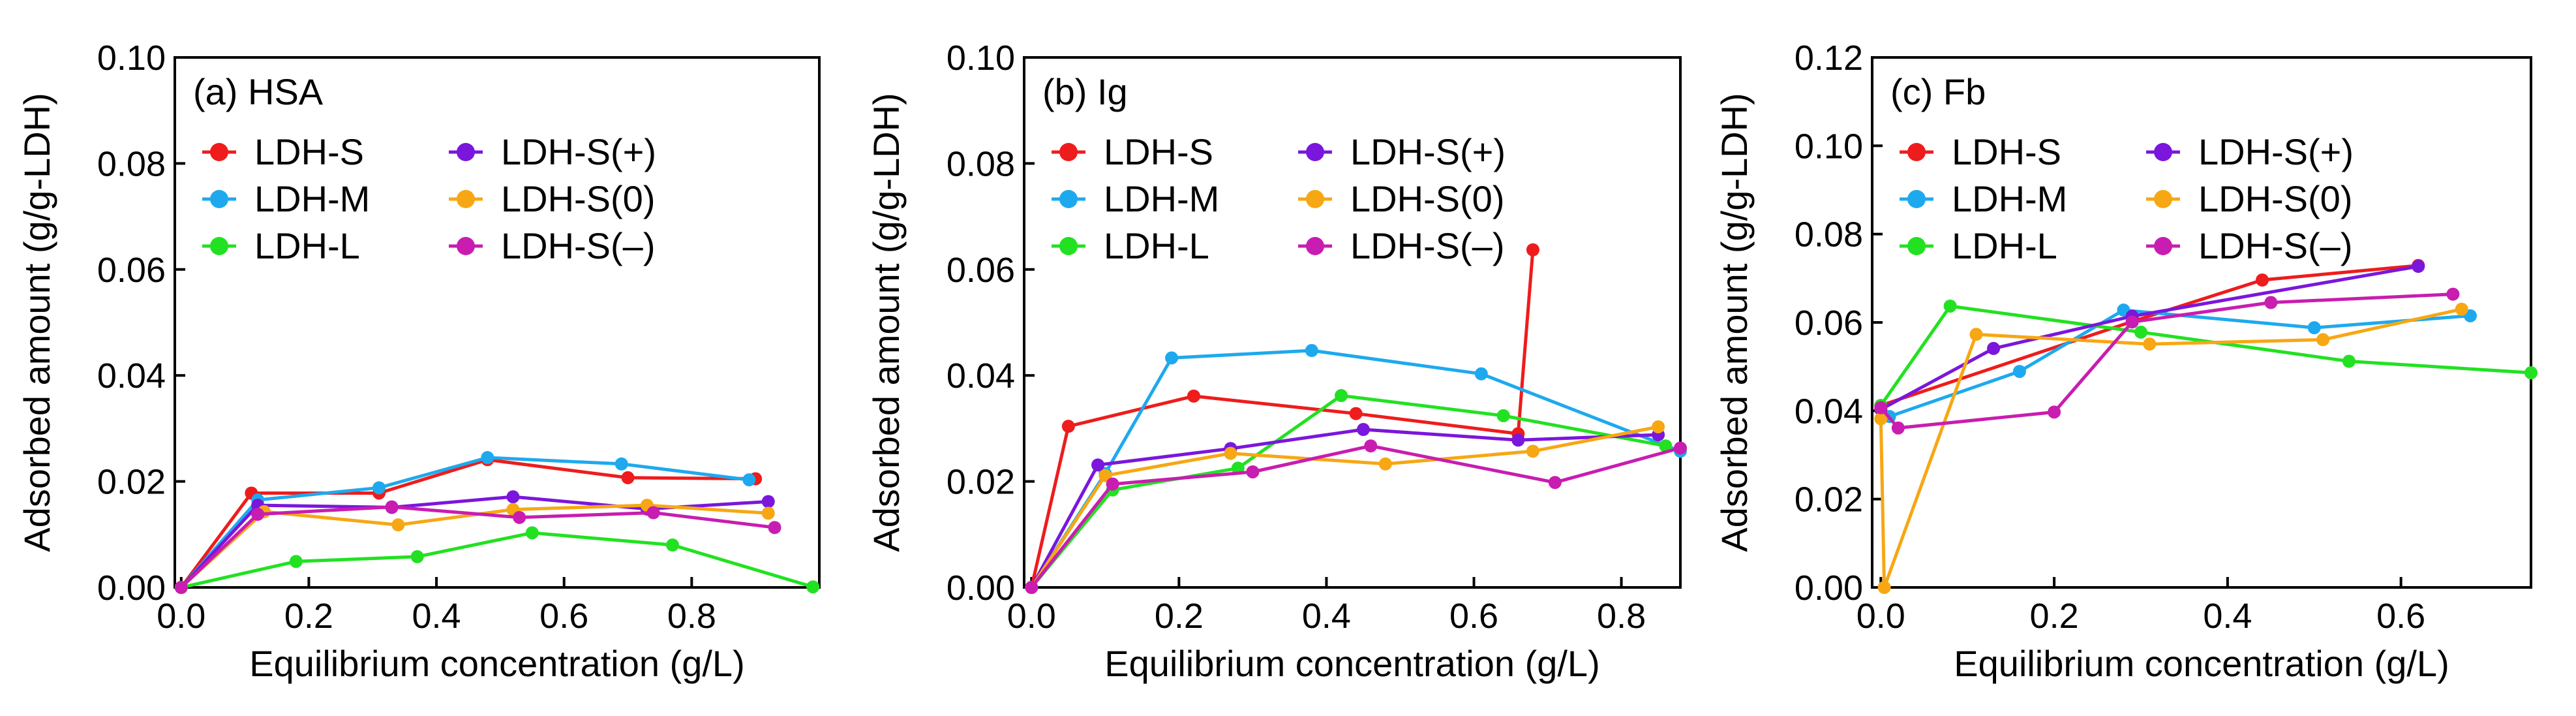 Image resolution: width=2576 pixels, height=716 pixels. I want to click on series-line-ldh-s-plus, so click(2149, 338).